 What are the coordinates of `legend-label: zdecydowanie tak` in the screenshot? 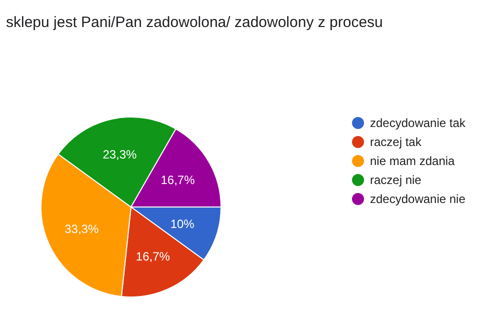 It's located at (418, 123).